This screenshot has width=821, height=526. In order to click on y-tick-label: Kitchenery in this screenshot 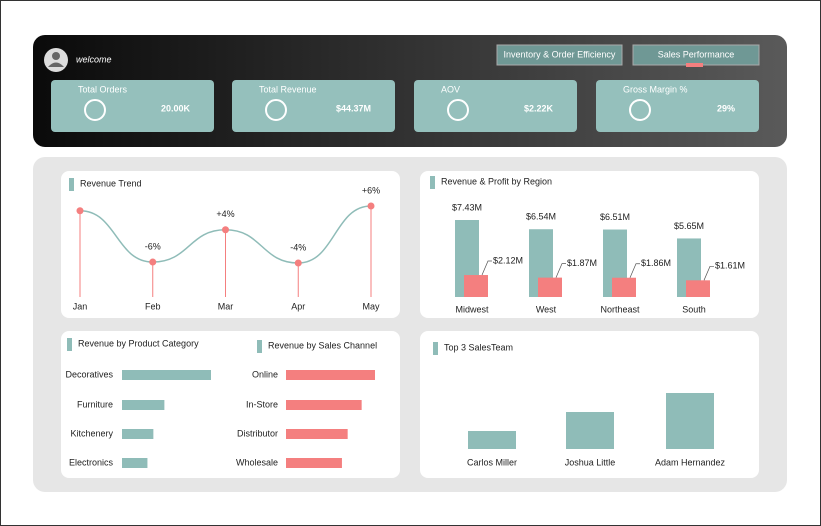, I will do `click(91, 433)`.